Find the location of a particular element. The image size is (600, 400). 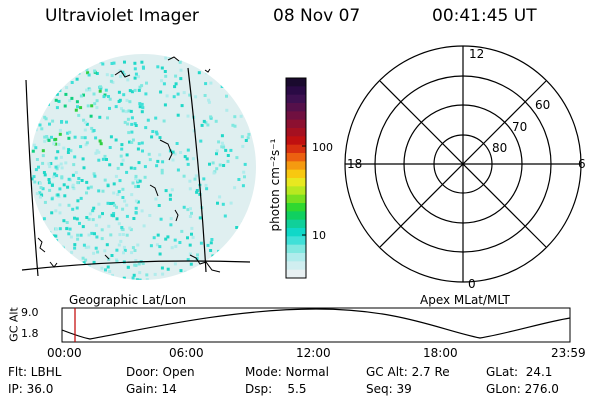

polar-panel-label: Apex MLat/MLT is located at coordinates (465, 300).